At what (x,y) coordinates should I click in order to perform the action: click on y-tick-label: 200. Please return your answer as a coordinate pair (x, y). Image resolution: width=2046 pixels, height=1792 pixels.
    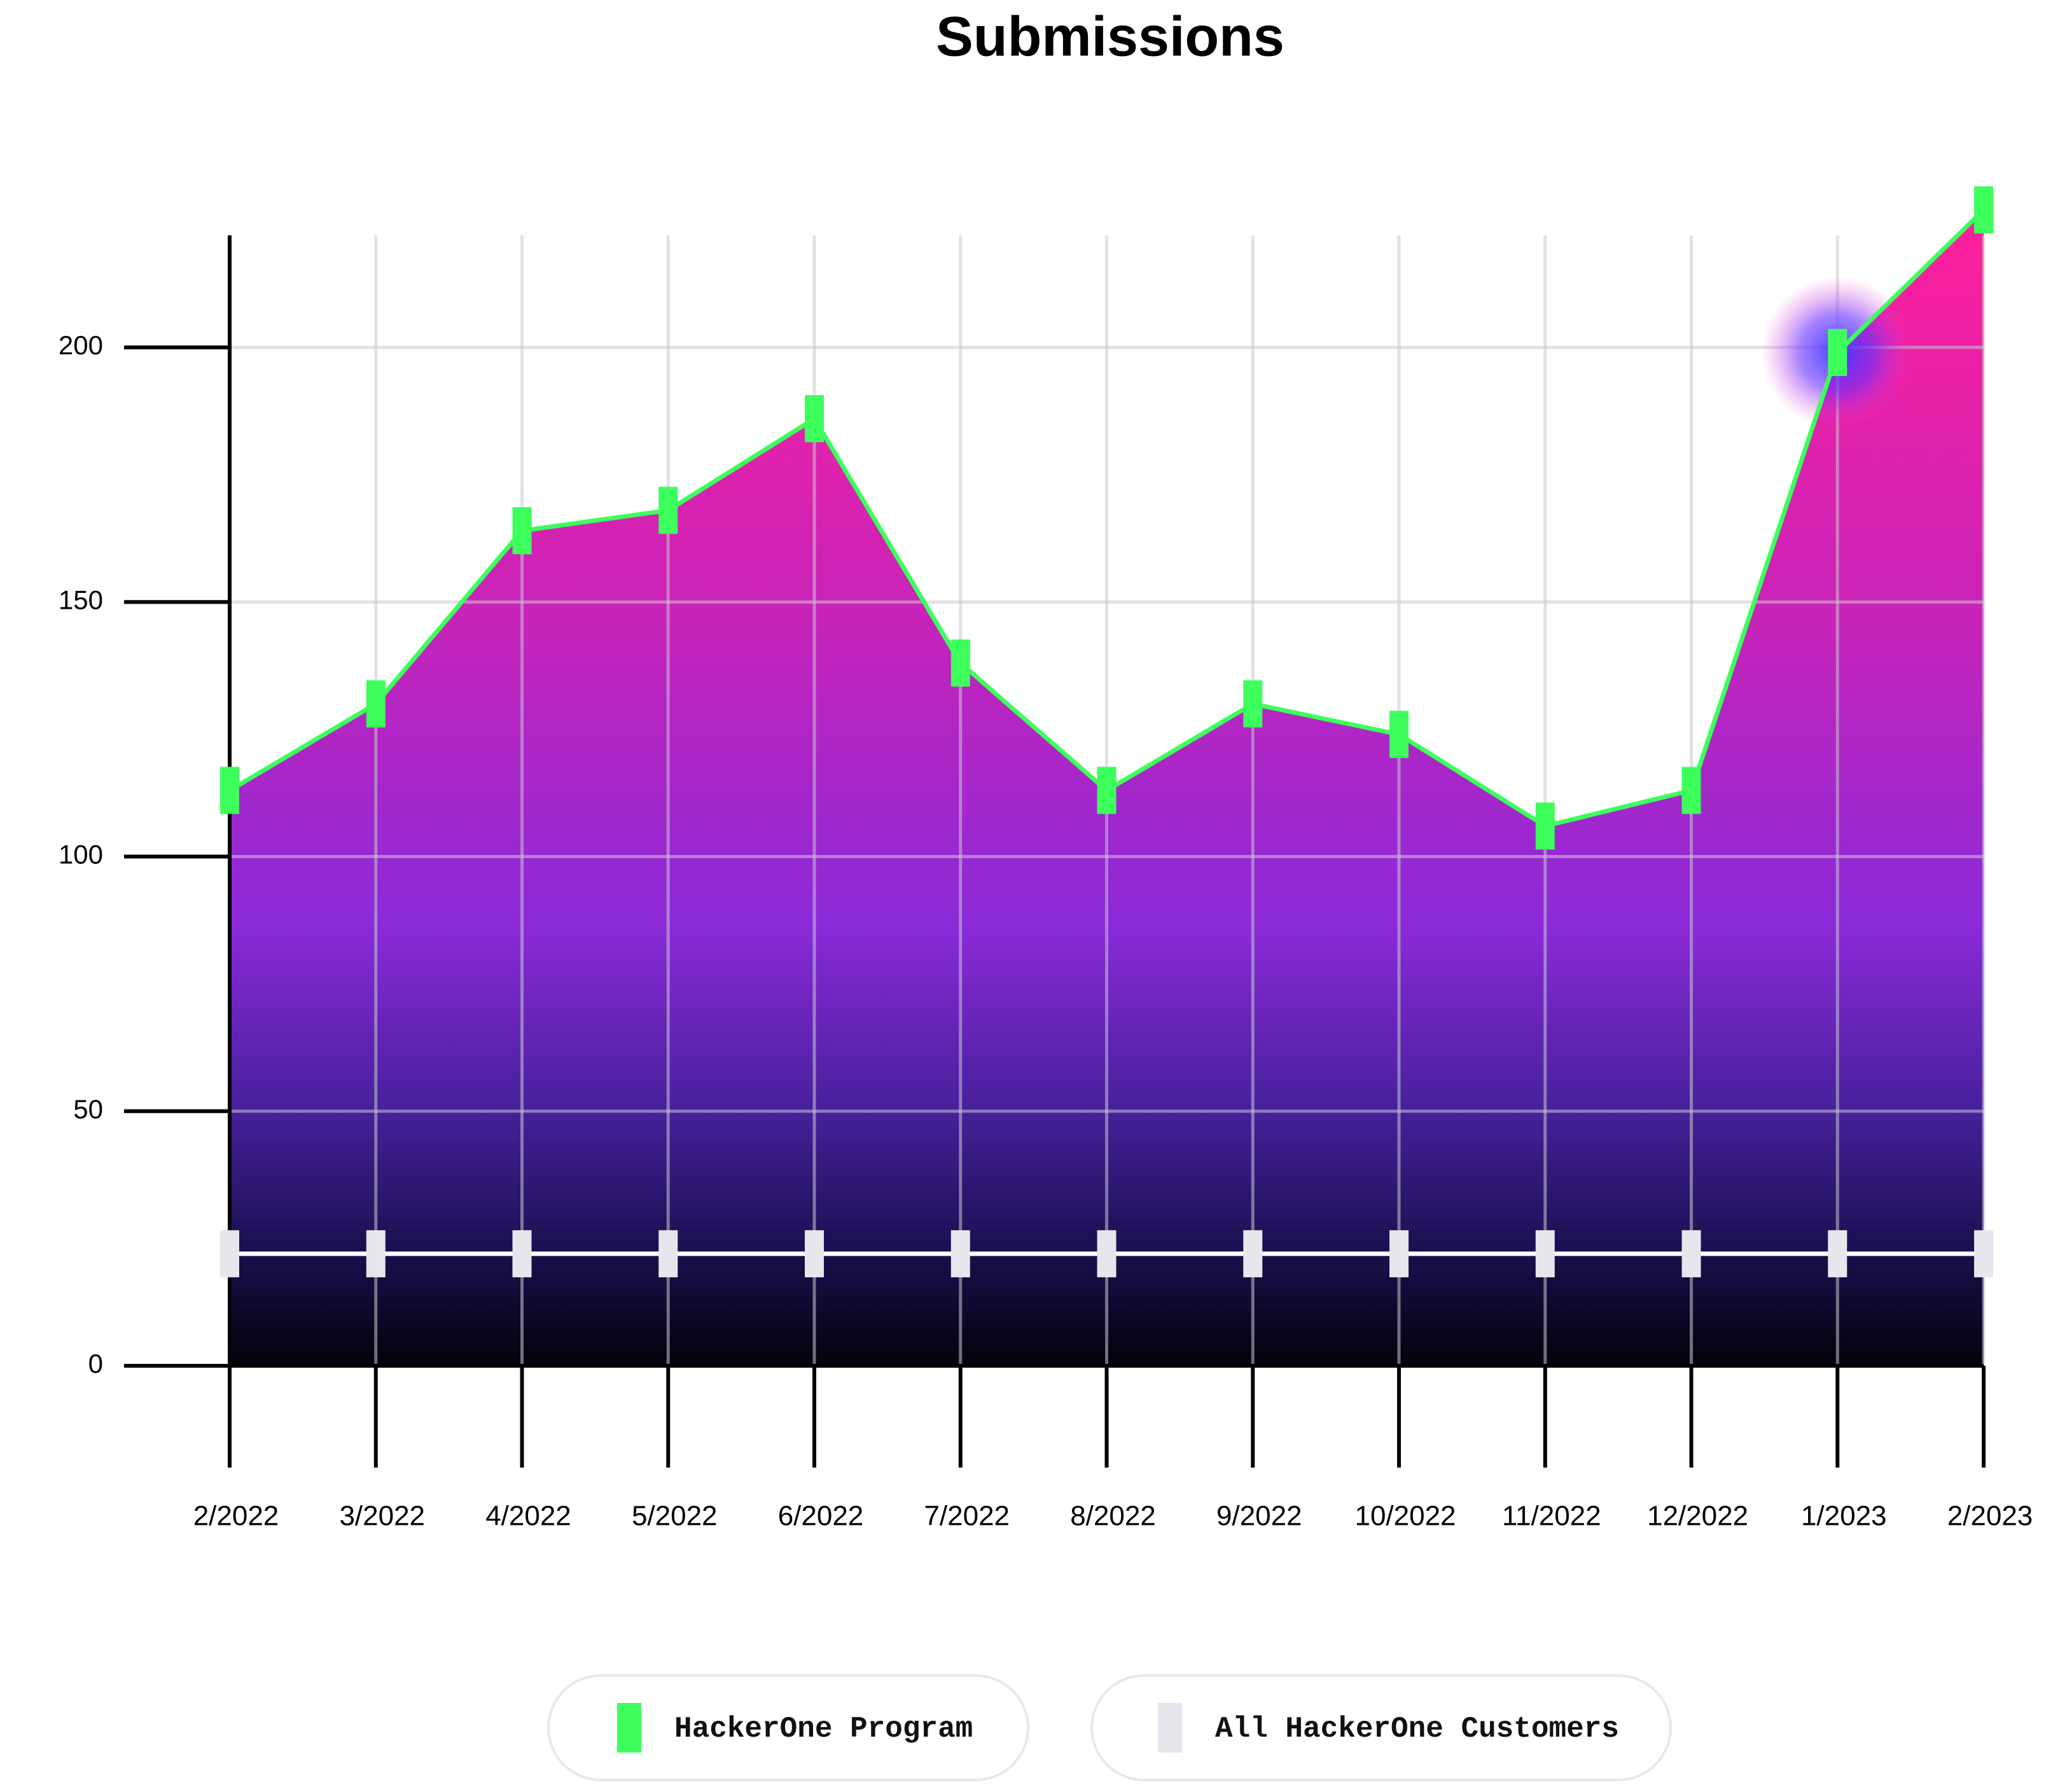
    Looking at the image, I should click on (81, 345).